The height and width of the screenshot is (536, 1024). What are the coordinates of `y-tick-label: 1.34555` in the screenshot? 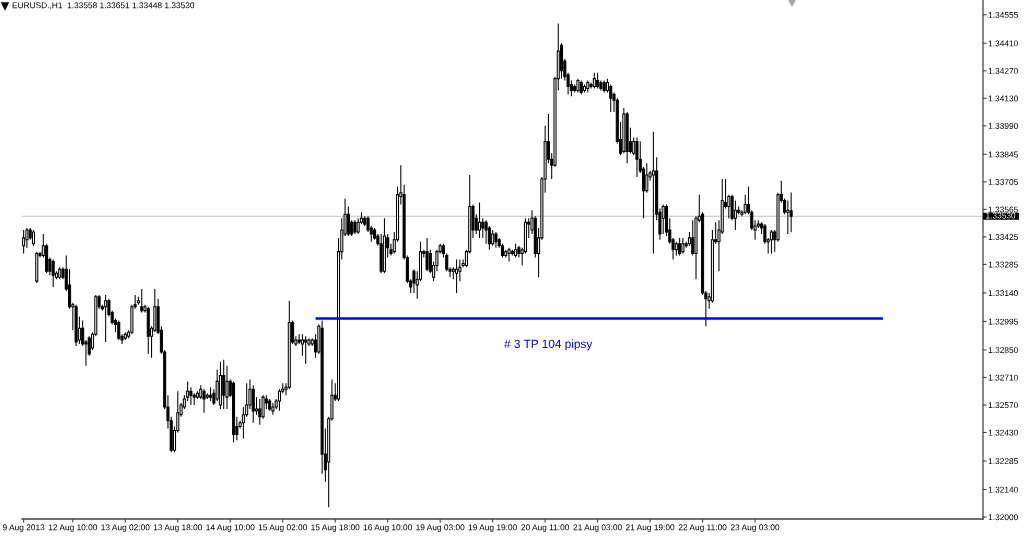 It's located at (1003, 14).